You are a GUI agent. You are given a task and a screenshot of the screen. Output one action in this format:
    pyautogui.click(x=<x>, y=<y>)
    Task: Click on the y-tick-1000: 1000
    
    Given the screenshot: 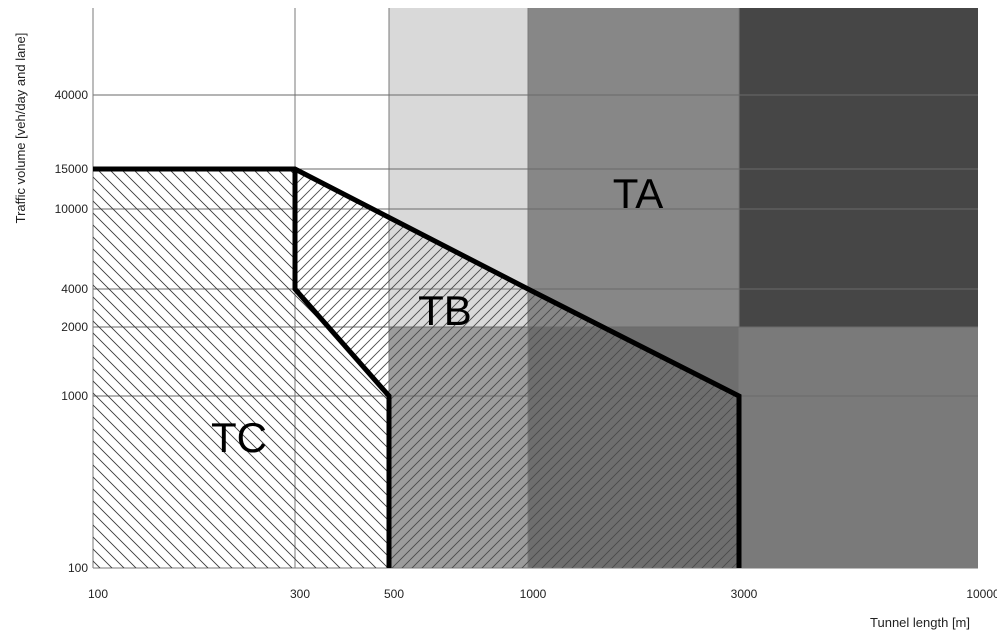 What is the action you would take?
    pyautogui.click(x=74, y=396)
    